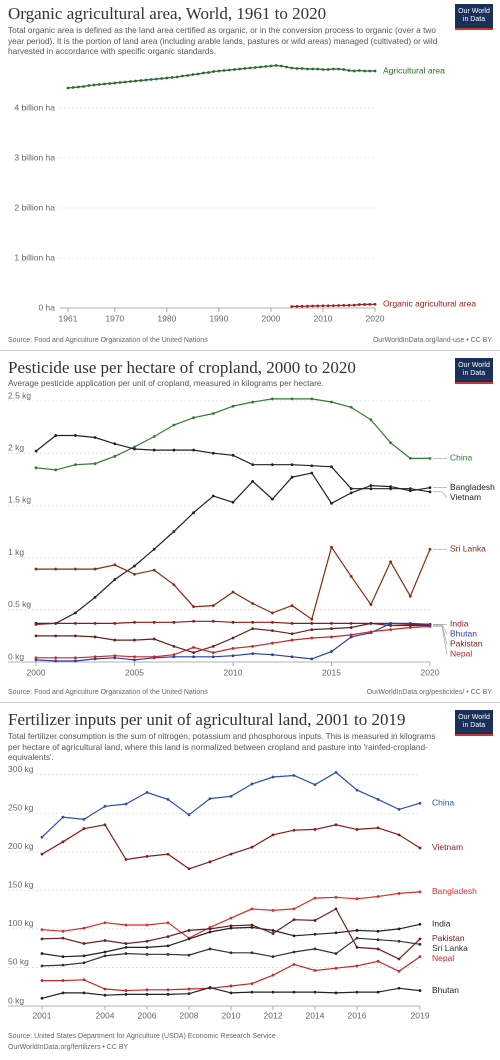 The image size is (500, 1060). What do you see at coordinates (16, 447) in the screenshot?
I see `y-tick-label: 2 kg` at bounding box center [16, 447].